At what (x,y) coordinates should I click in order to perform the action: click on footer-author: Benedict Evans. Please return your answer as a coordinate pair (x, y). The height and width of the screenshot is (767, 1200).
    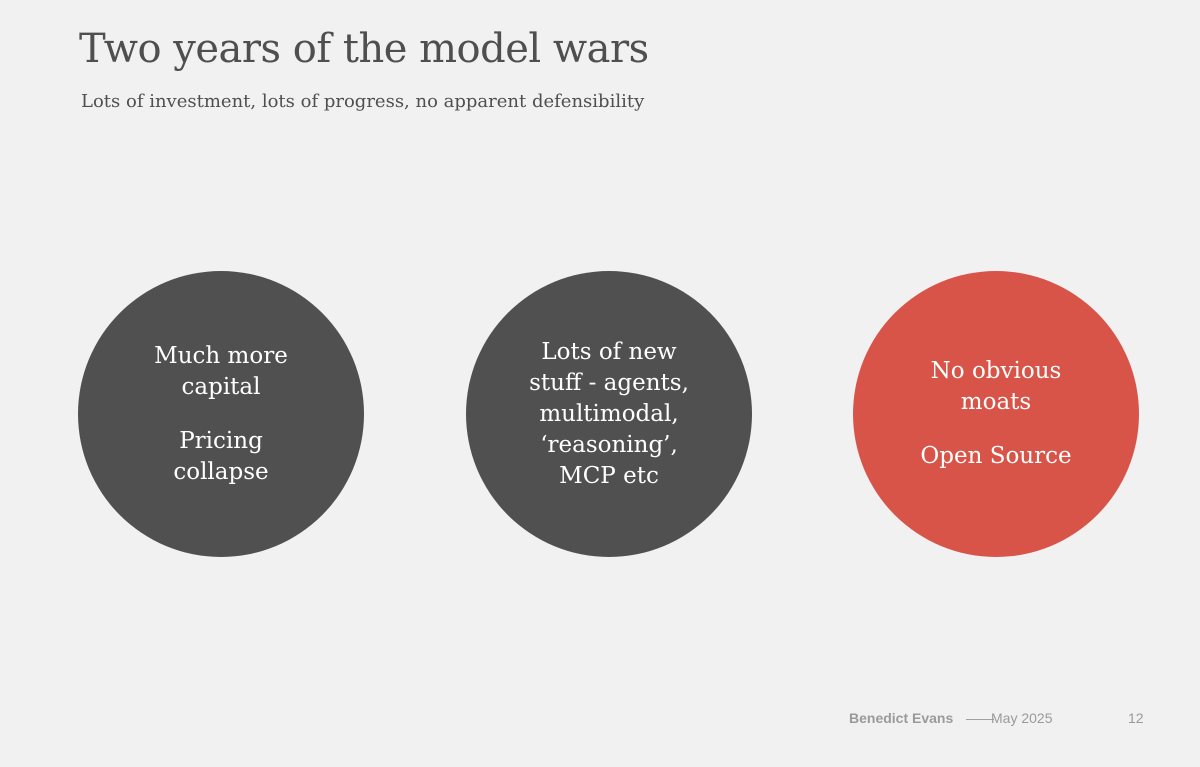
    Looking at the image, I should click on (901, 718).